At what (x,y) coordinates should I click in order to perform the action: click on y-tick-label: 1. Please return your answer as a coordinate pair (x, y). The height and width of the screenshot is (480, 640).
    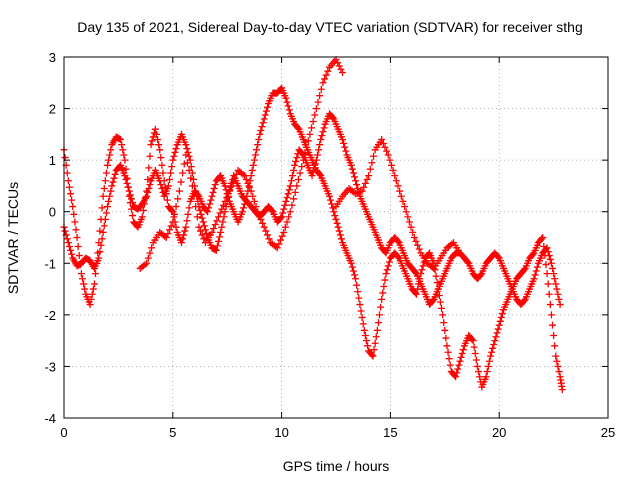
    Looking at the image, I should click on (52, 160).